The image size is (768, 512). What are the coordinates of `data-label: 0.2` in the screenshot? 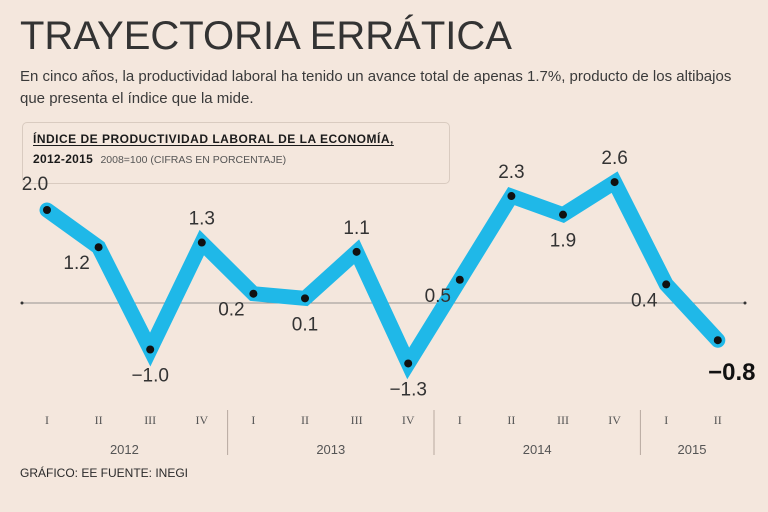 It's located at (231, 310).